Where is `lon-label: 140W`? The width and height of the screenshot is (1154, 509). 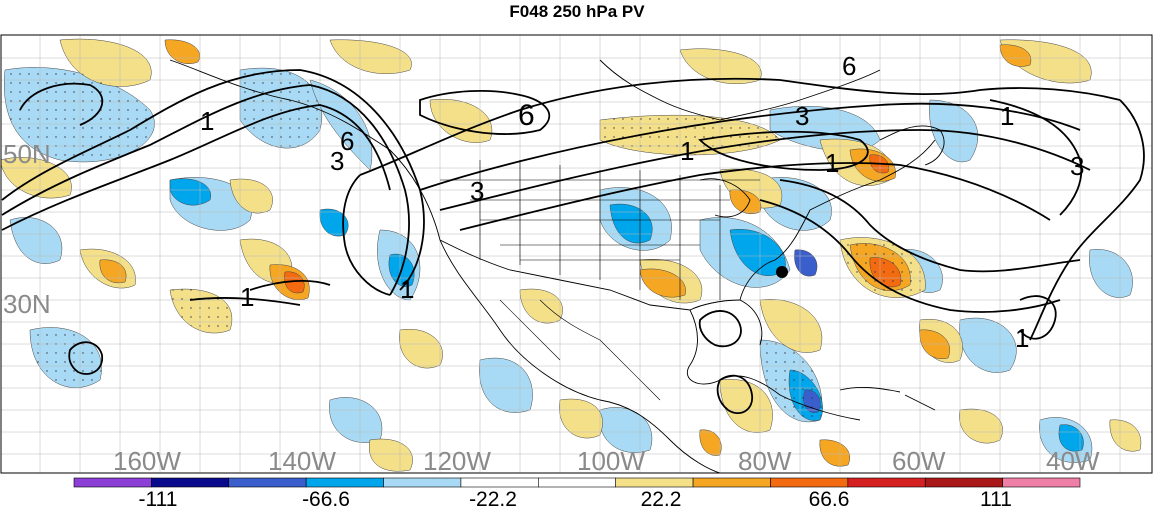
lon-label: 140W is located at coordinates (302, 461).